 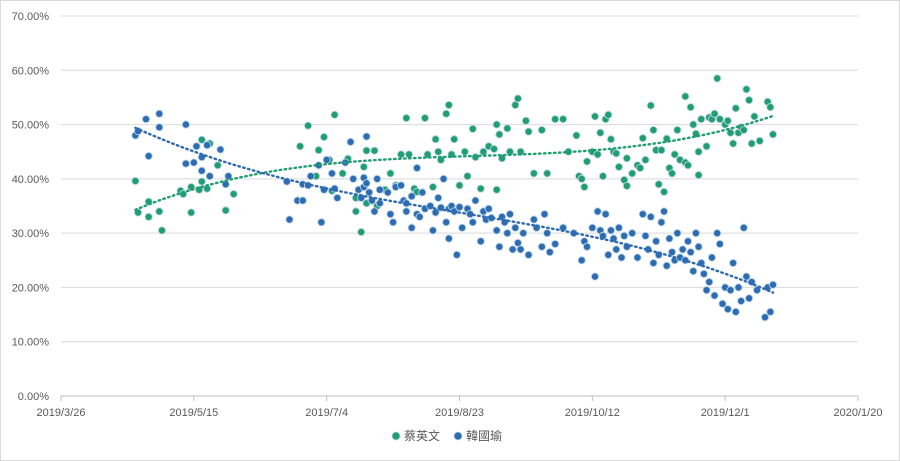 What do you see at coordinates (592, 413) in the screenshot?
I see `x-tick-label: 2019/10/12` at bounding box center [592, 413].